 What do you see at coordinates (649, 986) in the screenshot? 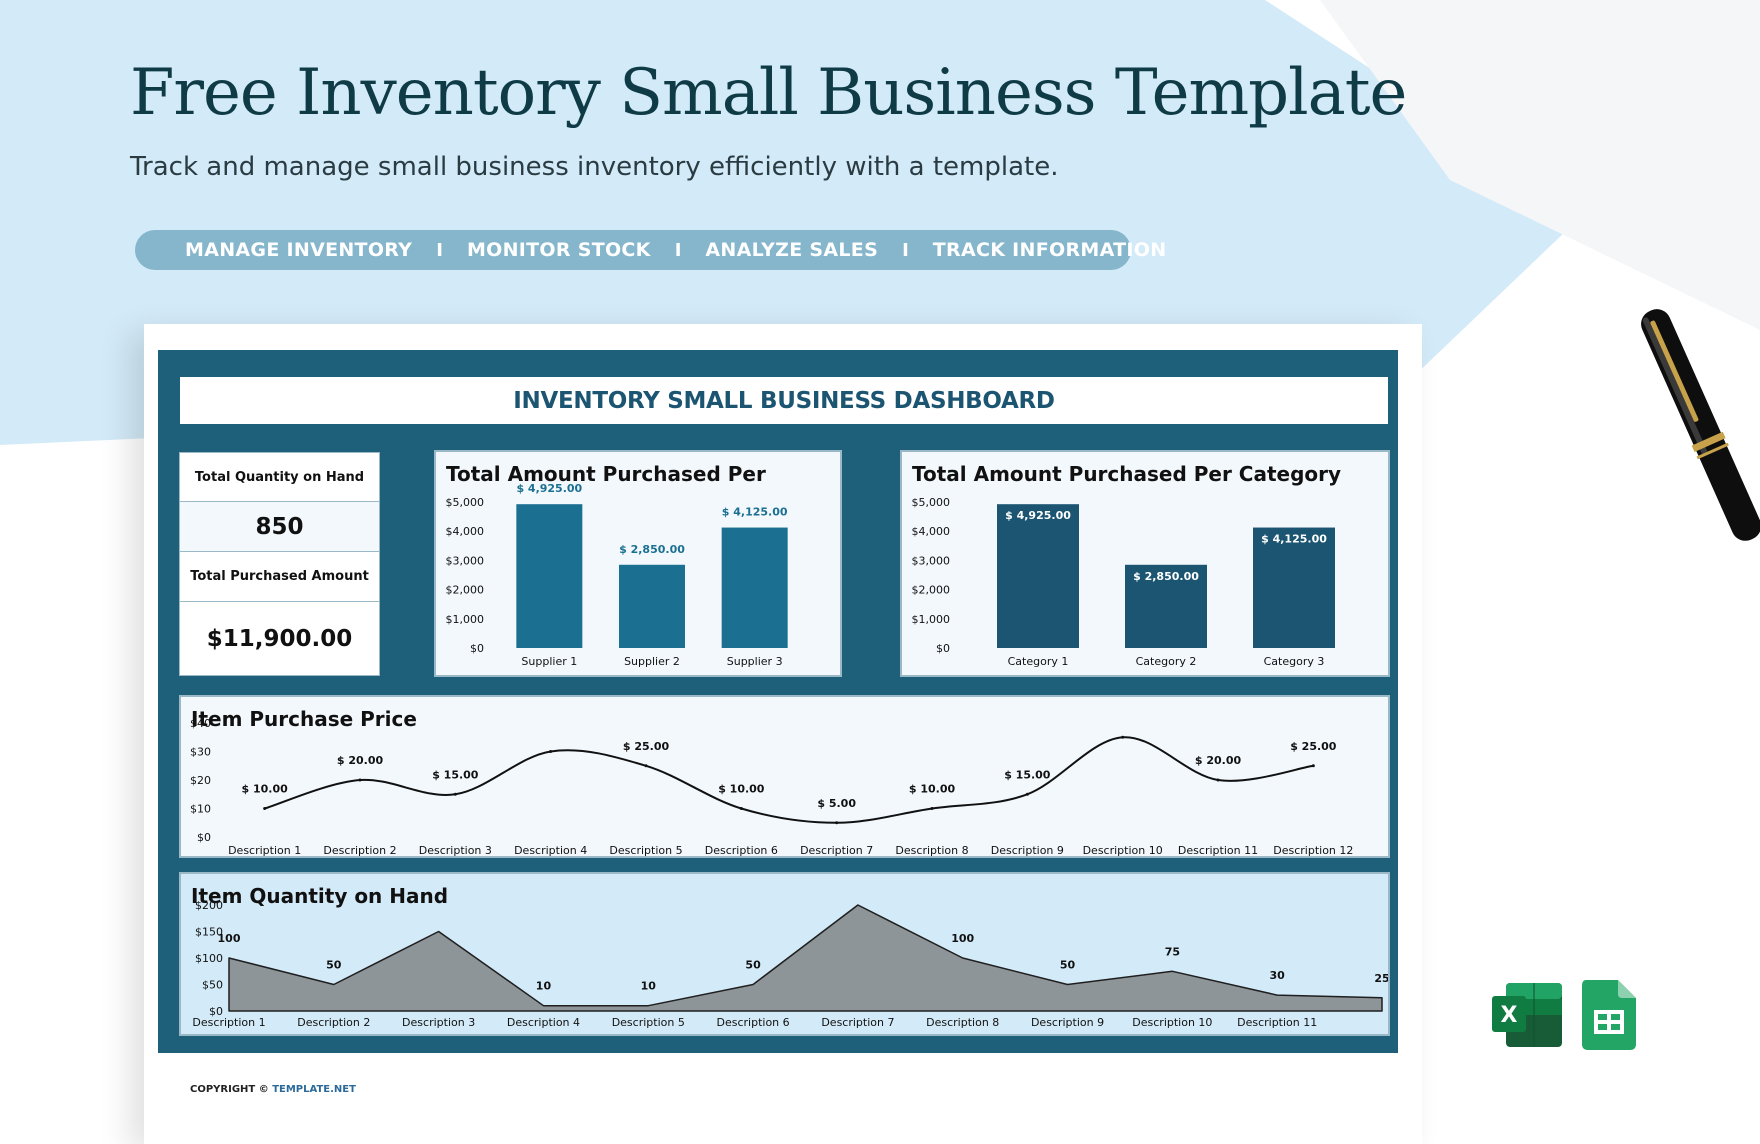
I see `data-label: 10` at bounding box center [649, 986].